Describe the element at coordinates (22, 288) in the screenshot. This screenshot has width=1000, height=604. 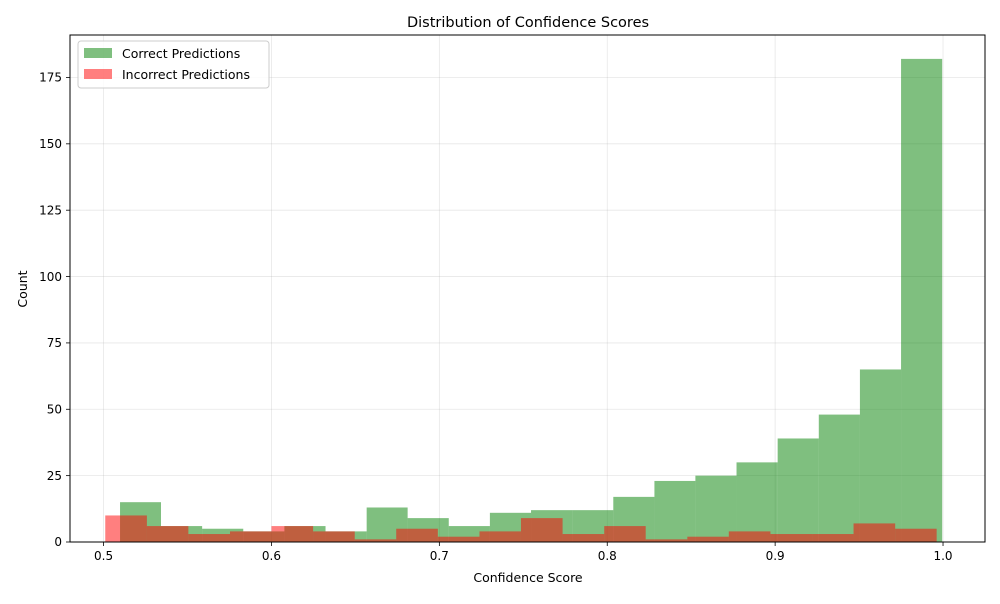
I see `y-axis-label: Count` at that location.